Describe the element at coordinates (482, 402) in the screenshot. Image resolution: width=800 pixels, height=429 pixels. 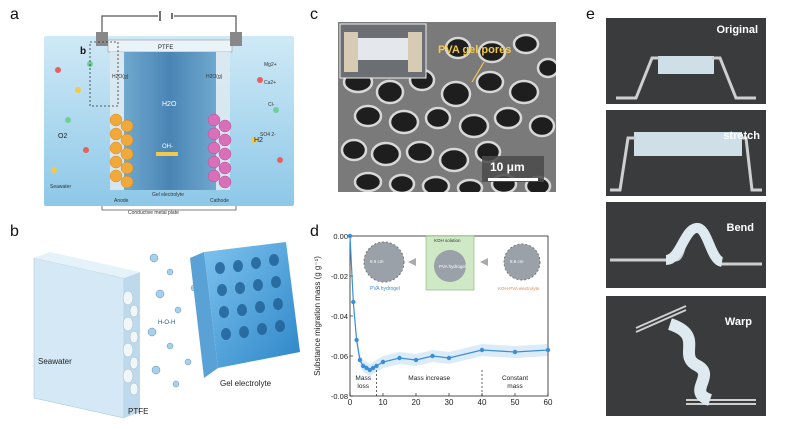
I see `x-tick-label: 40` at that location.